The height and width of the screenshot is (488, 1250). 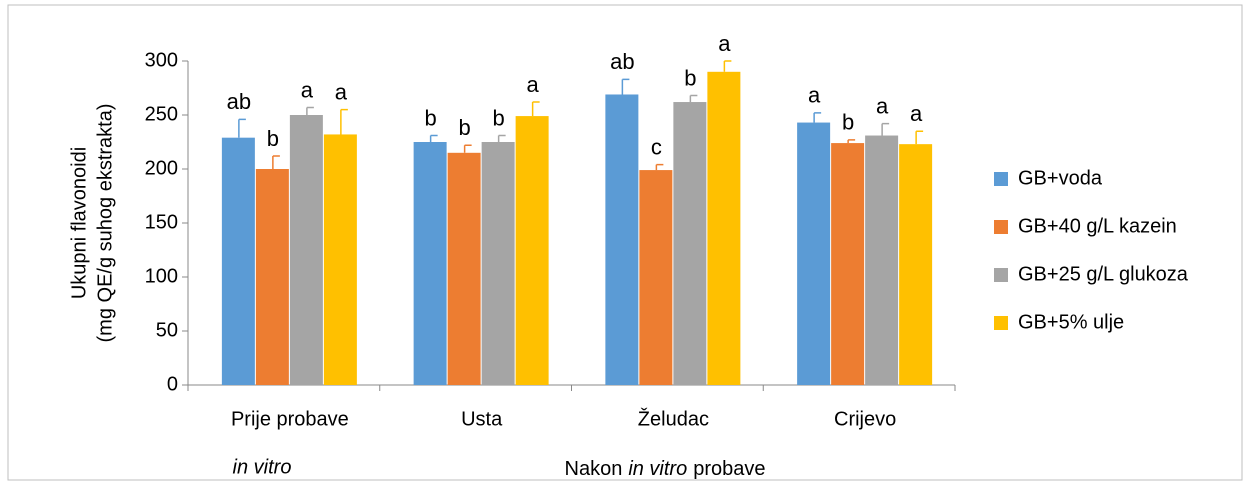 What do you see at coordinates (1071, 322) in the screenshot?
I see `legend-label: GB+5% ulje` at bounding box center [1071, 322].